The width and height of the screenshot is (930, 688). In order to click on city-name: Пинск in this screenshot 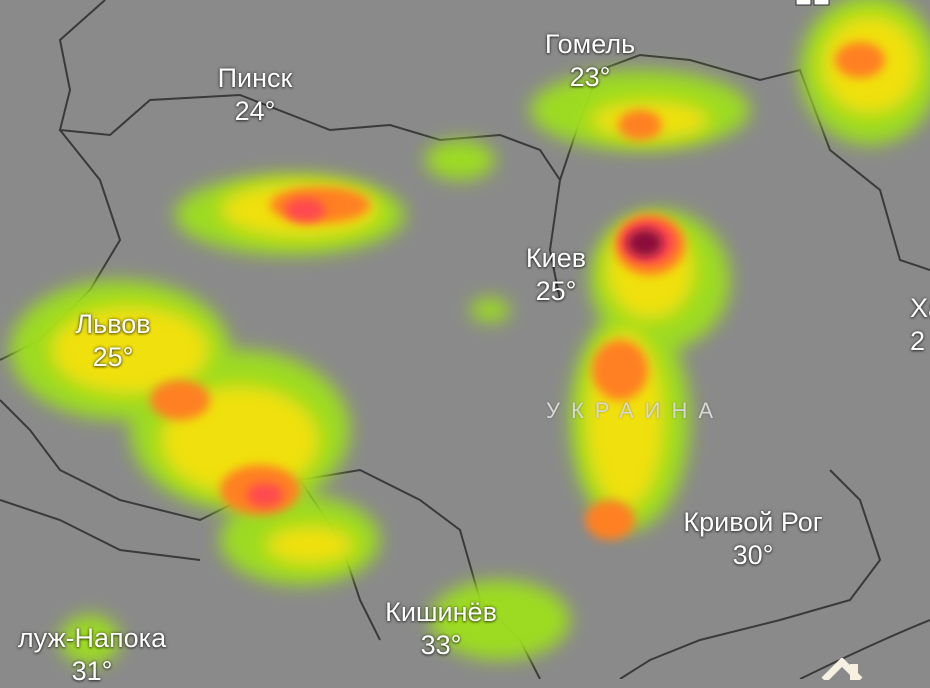, I will do `click(255, 78)`.